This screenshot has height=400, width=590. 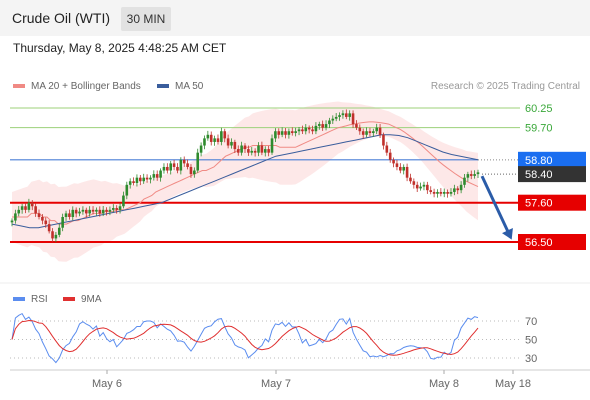 I want to click on rsi-line, so click(x=245, y=338).